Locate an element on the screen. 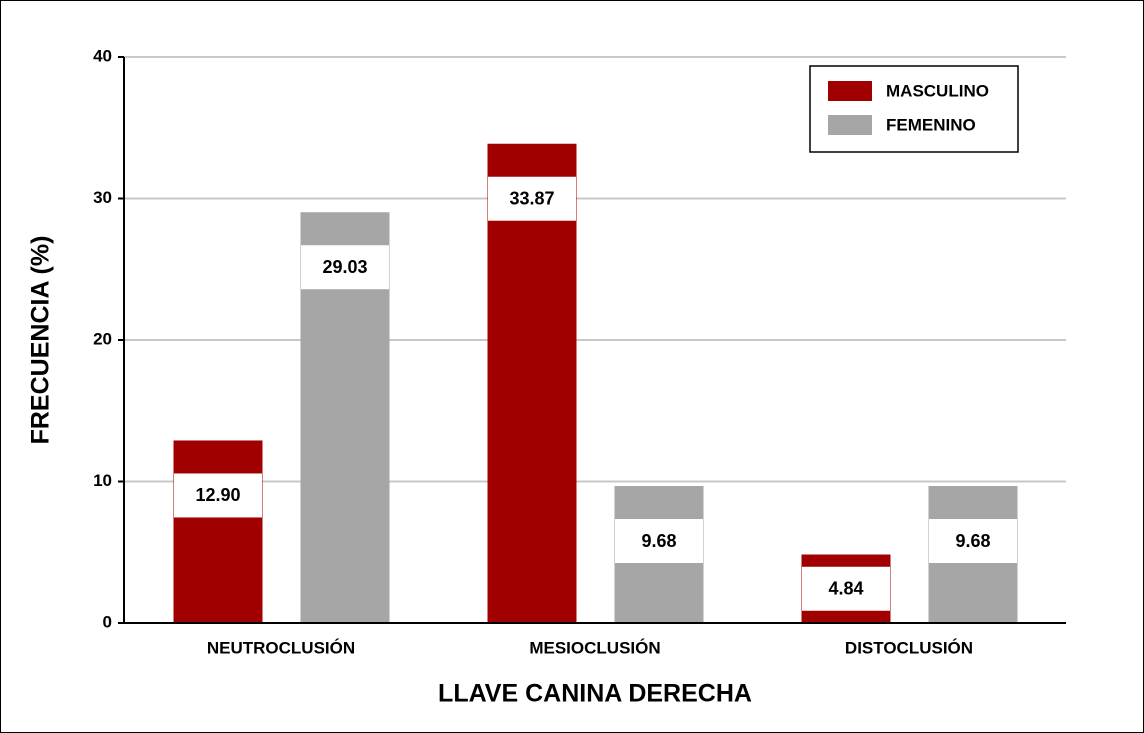 The height and width of the screenshot is (733, 1144). y-tick-label: 40 is located at coordinates (102, 55).